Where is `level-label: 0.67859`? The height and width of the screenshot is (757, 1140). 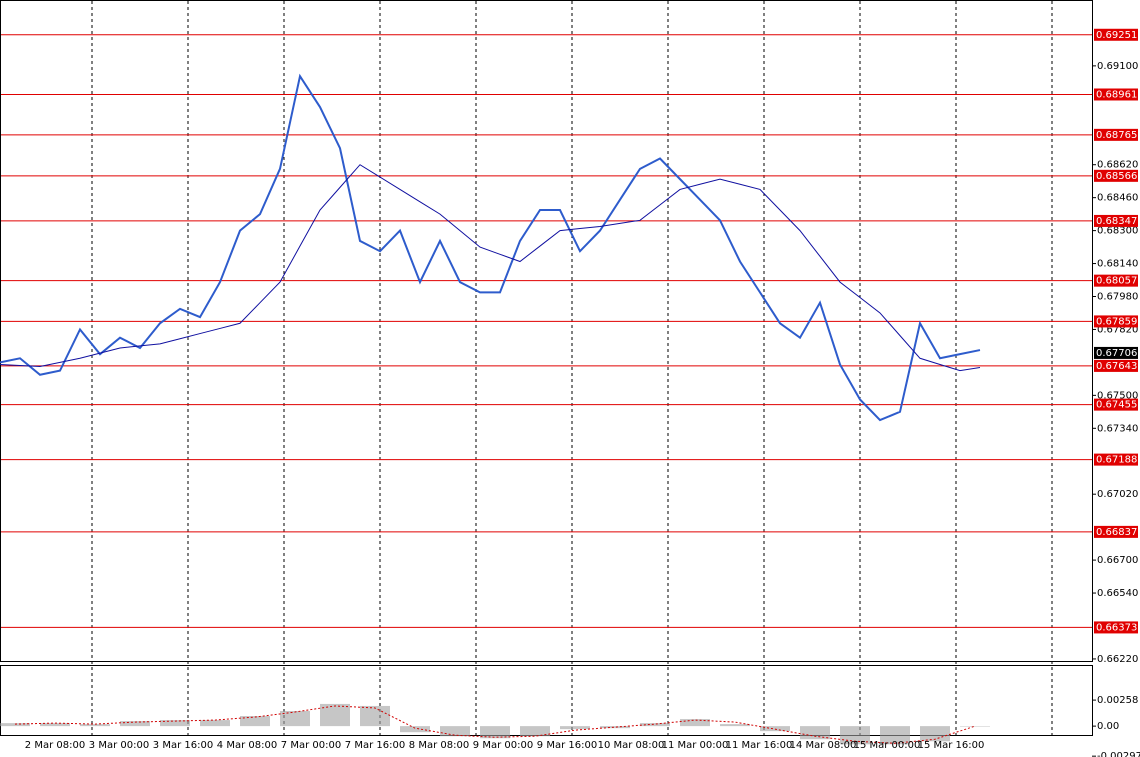
level-label: 0.67859 is located at coordinates (1116, 321).